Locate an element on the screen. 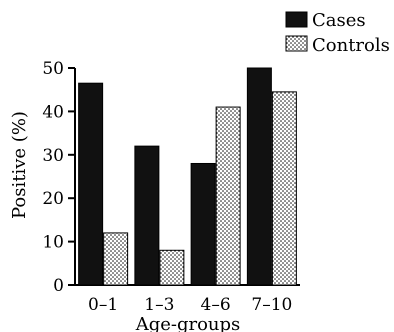 The image size is (394, 332). y-tick-label: 30 is located at coordinates (53, 156).